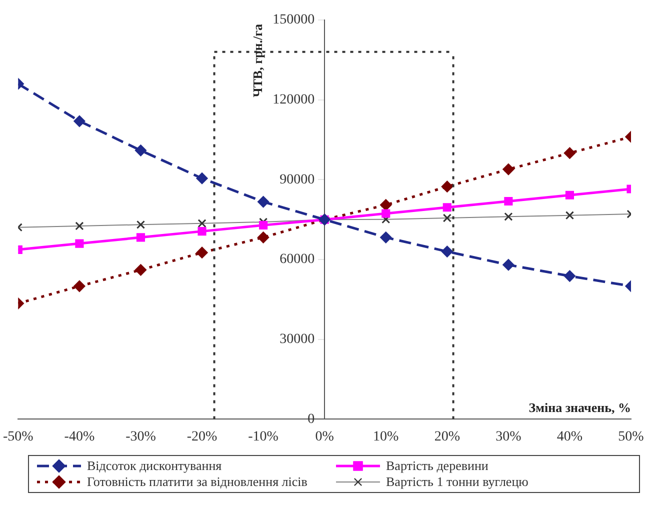 The image size is (647, 510). What do you see at coordinates (386, 436) in the screenshot?
I see `x-tick-label: 10%` at bounding box center [386, 436].